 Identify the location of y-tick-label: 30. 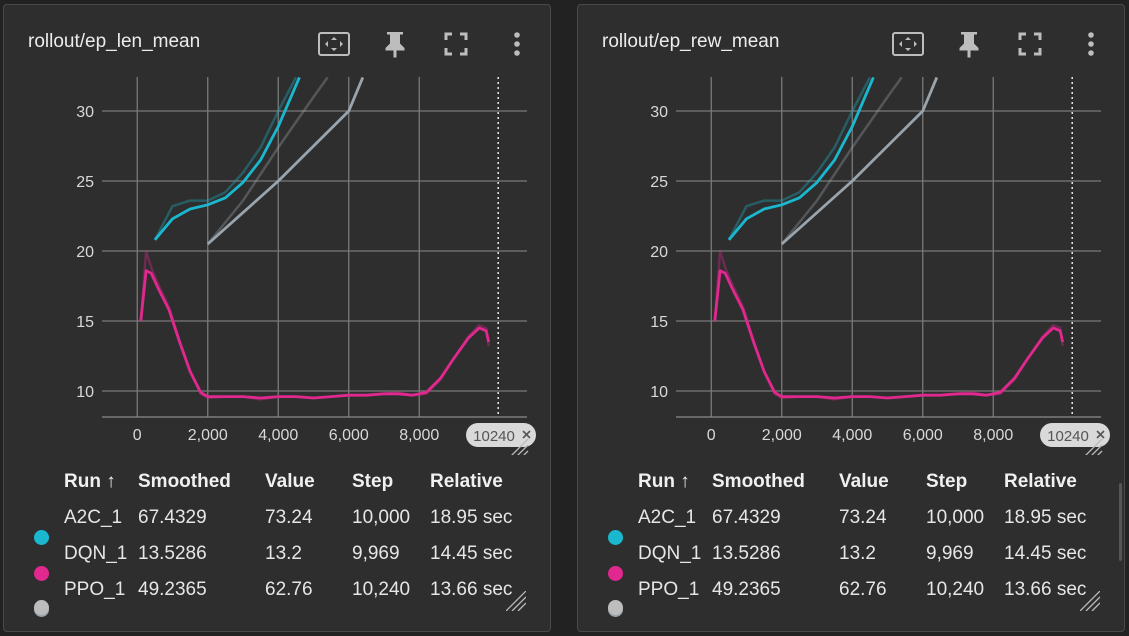
(85, 112).